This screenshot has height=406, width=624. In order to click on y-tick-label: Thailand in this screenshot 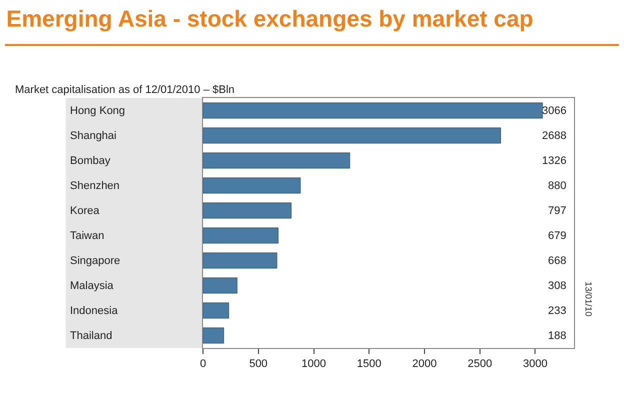, I will do `click(91, 336)`.